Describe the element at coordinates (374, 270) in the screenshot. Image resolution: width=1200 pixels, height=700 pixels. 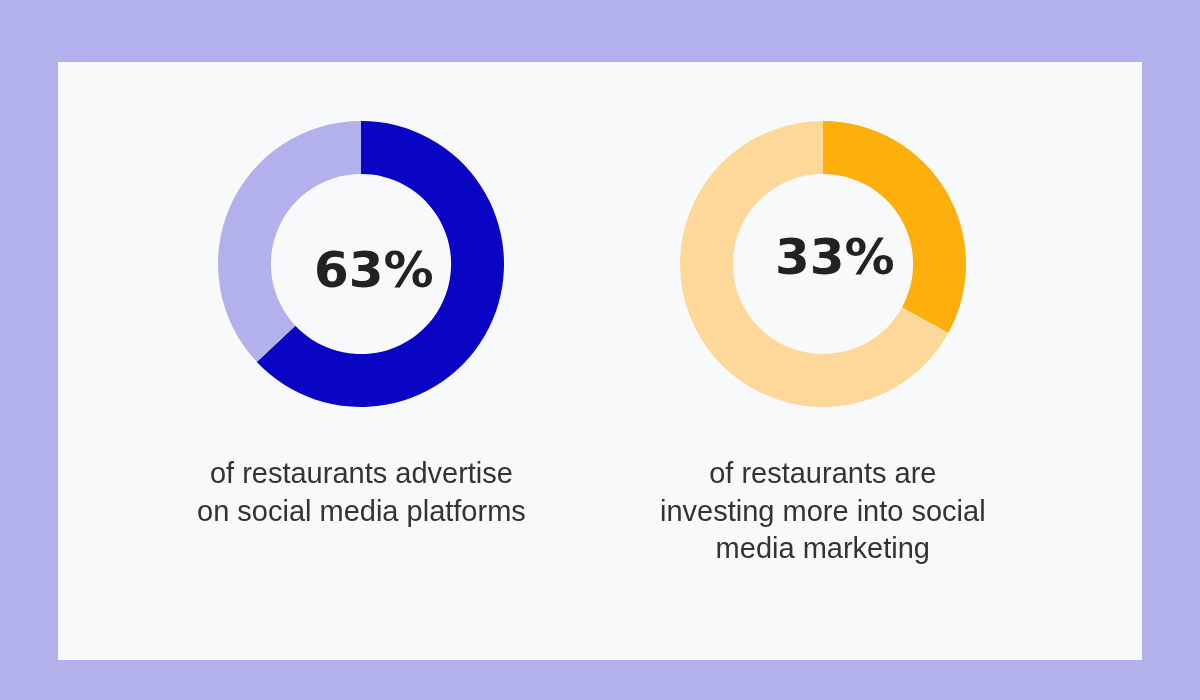
I see `data-label: 63%` at that location.